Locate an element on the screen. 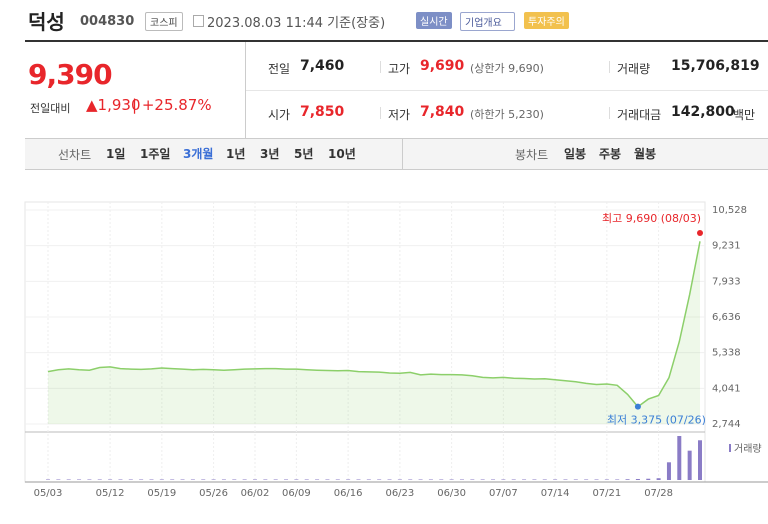 This screenshot has height=524, width=768. stat-unit: 백만 is located at coordinates (744, 115).